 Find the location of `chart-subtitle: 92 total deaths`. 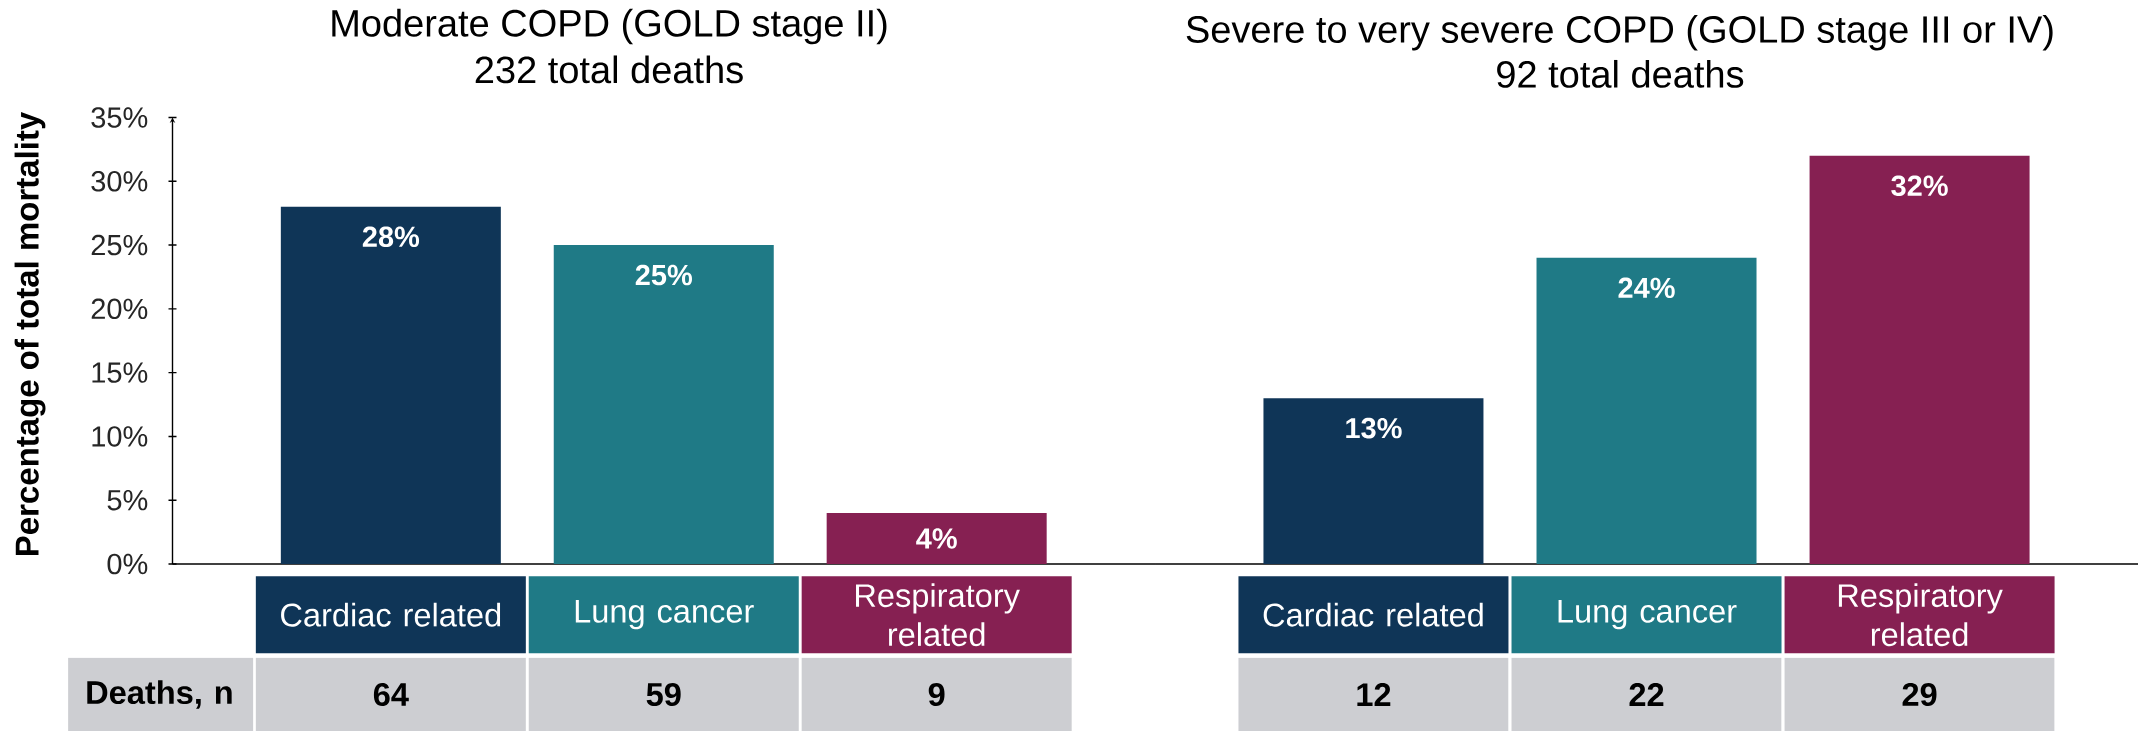

chart-subtitle: 92 total deaths is located at coordinates (1620, 73).